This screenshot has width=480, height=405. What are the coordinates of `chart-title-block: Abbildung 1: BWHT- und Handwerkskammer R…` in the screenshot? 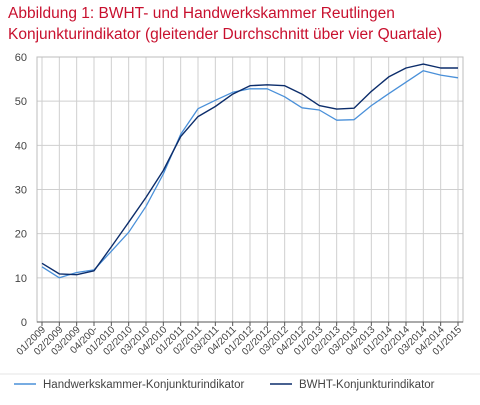 It's located at (242, 24).